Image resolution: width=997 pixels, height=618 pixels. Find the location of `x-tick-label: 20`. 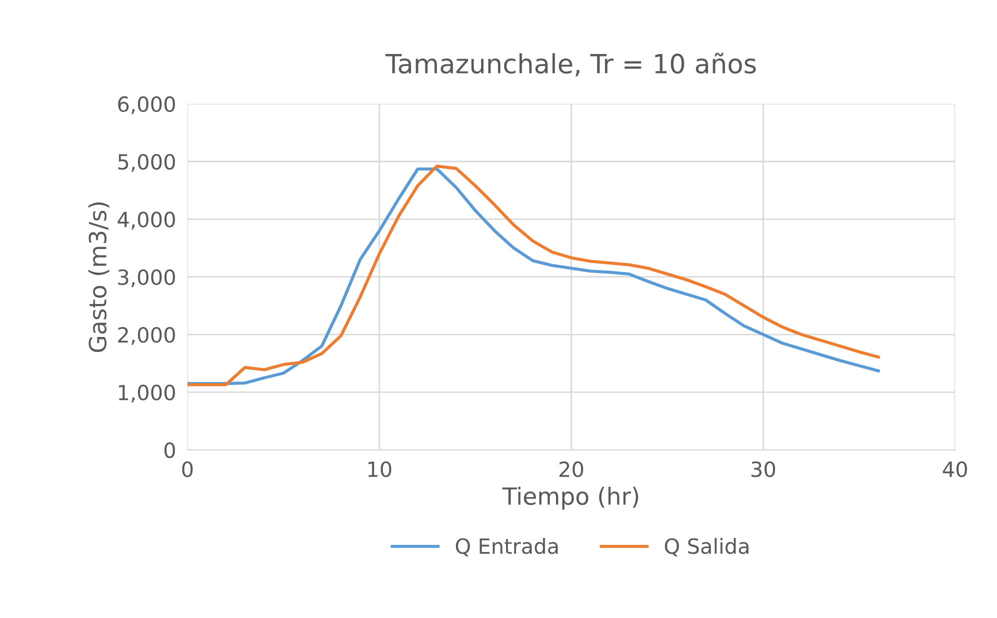

x-tick-label: 20 is located at coordinates (572, 469).